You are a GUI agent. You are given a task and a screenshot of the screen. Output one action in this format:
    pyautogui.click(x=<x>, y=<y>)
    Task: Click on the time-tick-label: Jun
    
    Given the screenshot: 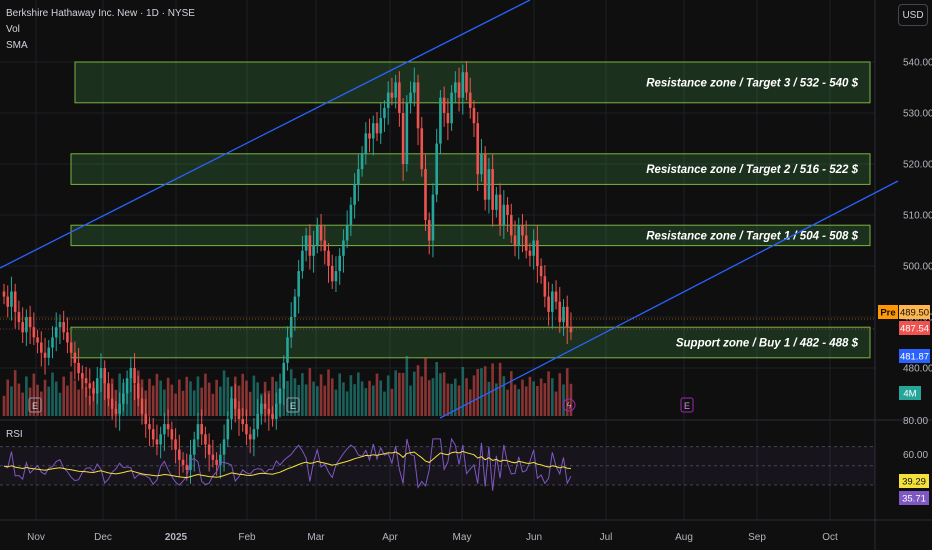 What is the action you would take?
    pyautogui.click(x=534, y=537)
    